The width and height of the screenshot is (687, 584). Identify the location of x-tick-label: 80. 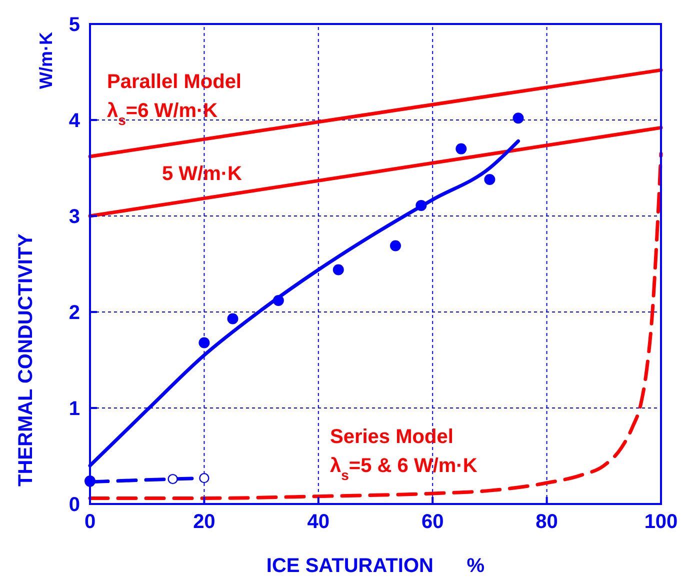
(547, 522).